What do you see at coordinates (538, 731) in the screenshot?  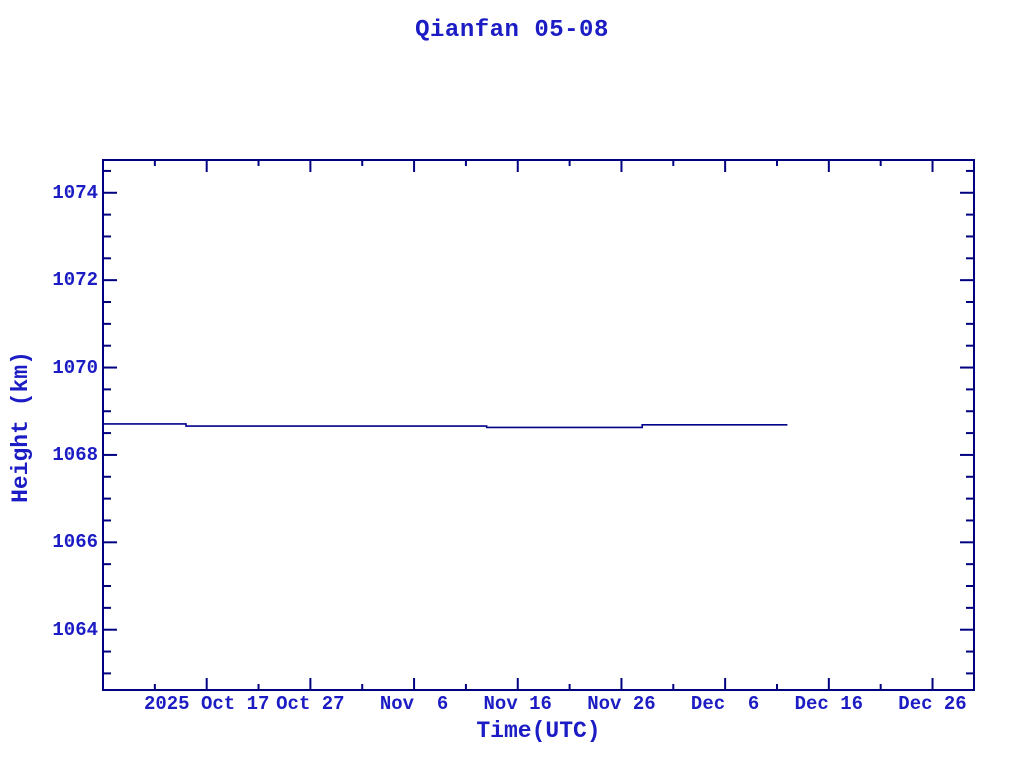 I see `x-axis-title: Time(UTC)` at bounding box center [538, 731].